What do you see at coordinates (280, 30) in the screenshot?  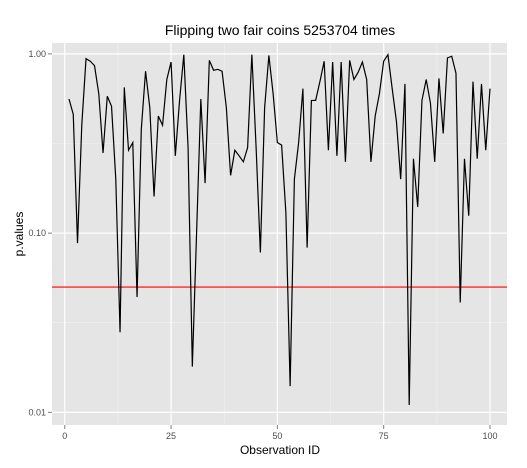 I see `chart-title: Flipping two fair coins 5253704 times` at bounding box center [280, 30].